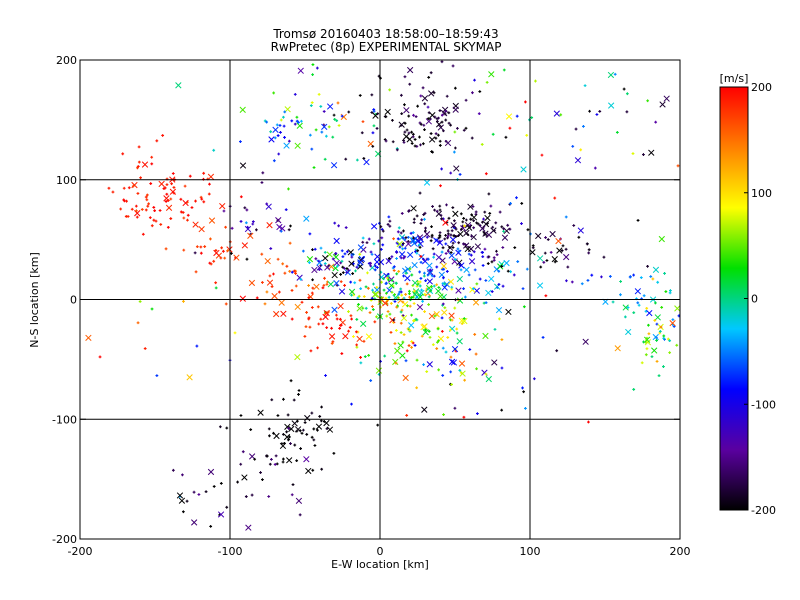 This screenshot has height=600, width=800. Describe the element at coordinates (66, 60) in the screenshot. I see `y-tick-label: 200` at that location.